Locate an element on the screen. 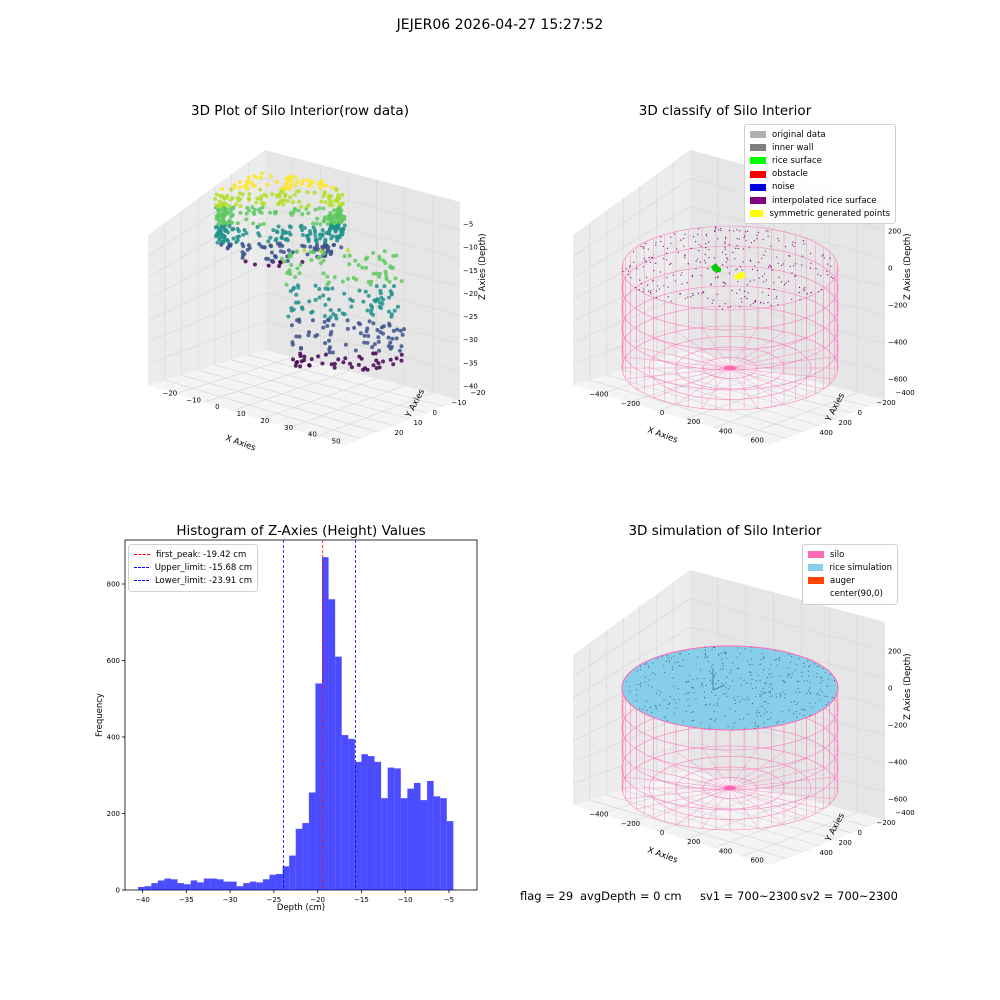  simulation-ytick: 200 is located at coordinates (845, 843).